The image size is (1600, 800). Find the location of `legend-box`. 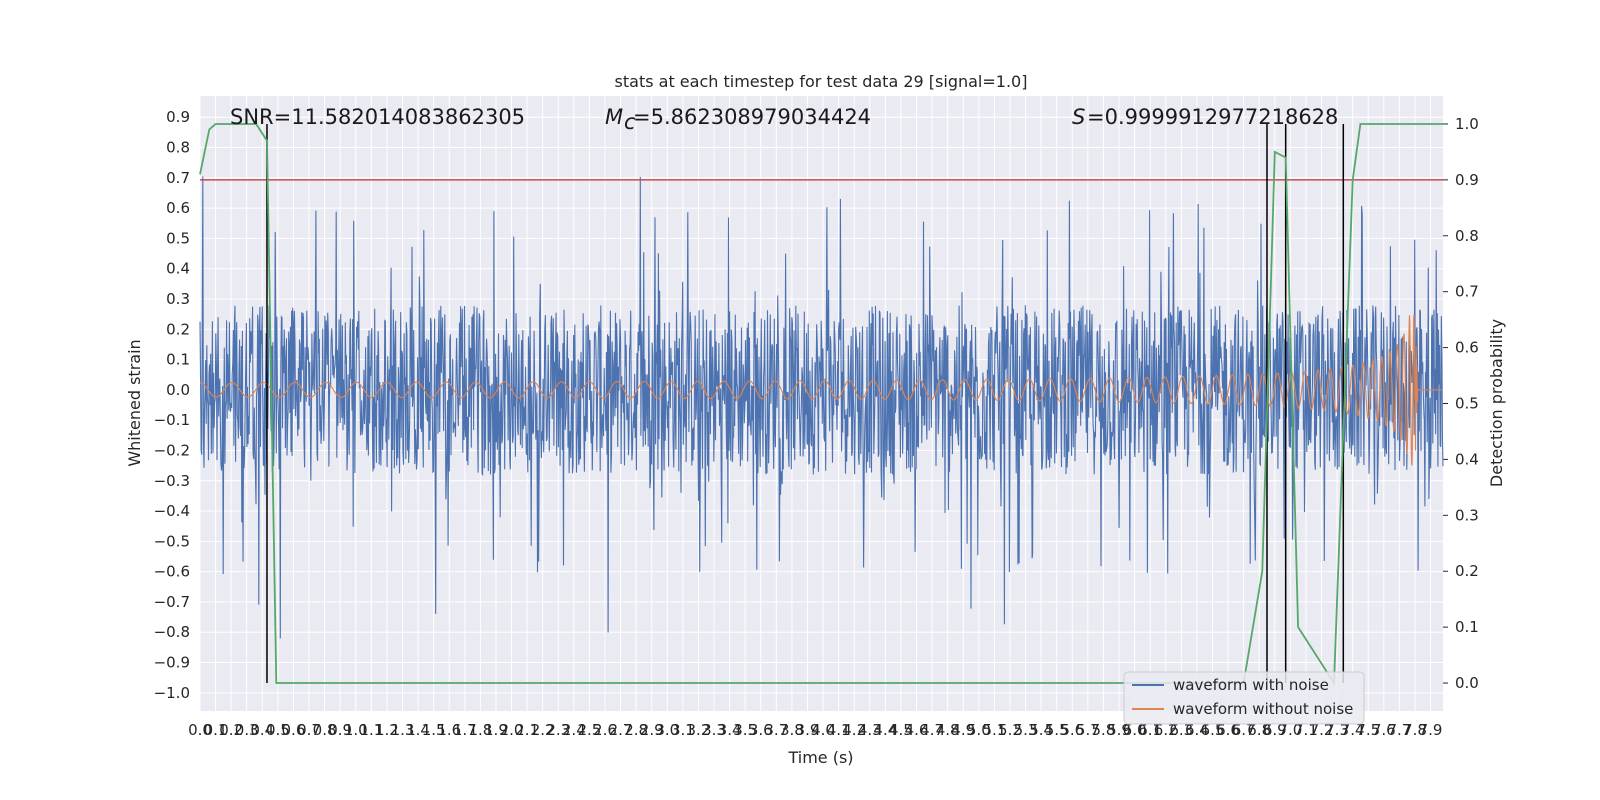

legend-box is located at coordinates (1244, 698).